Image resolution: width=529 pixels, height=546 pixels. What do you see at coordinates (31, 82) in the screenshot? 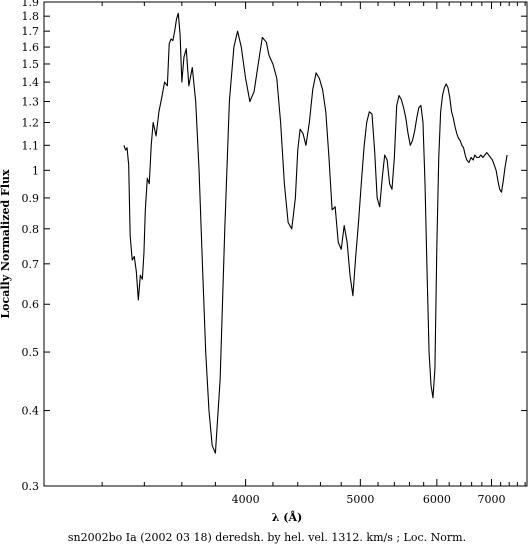
I see `y-tick-label: 1.4` at bounding box center [31, 82].